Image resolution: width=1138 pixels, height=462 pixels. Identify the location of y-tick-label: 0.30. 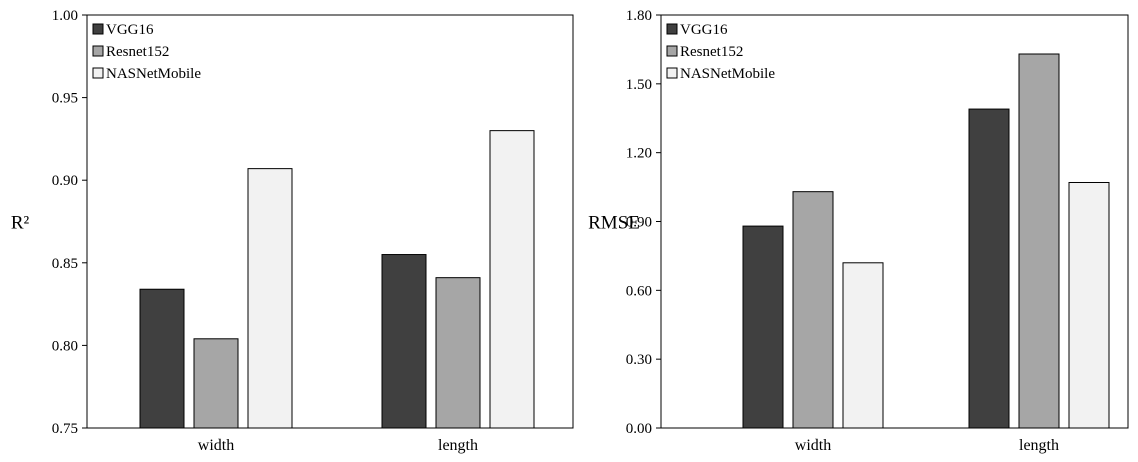
(639, 360).